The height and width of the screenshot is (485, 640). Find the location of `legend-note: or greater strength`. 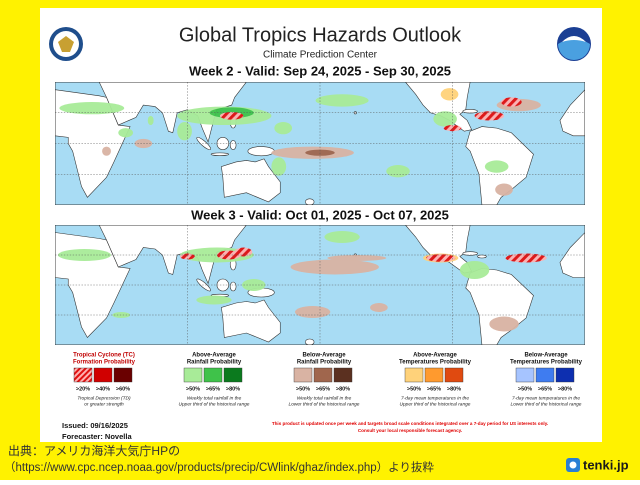

legend-note: or greater strength is located at coordinates (104, 404).